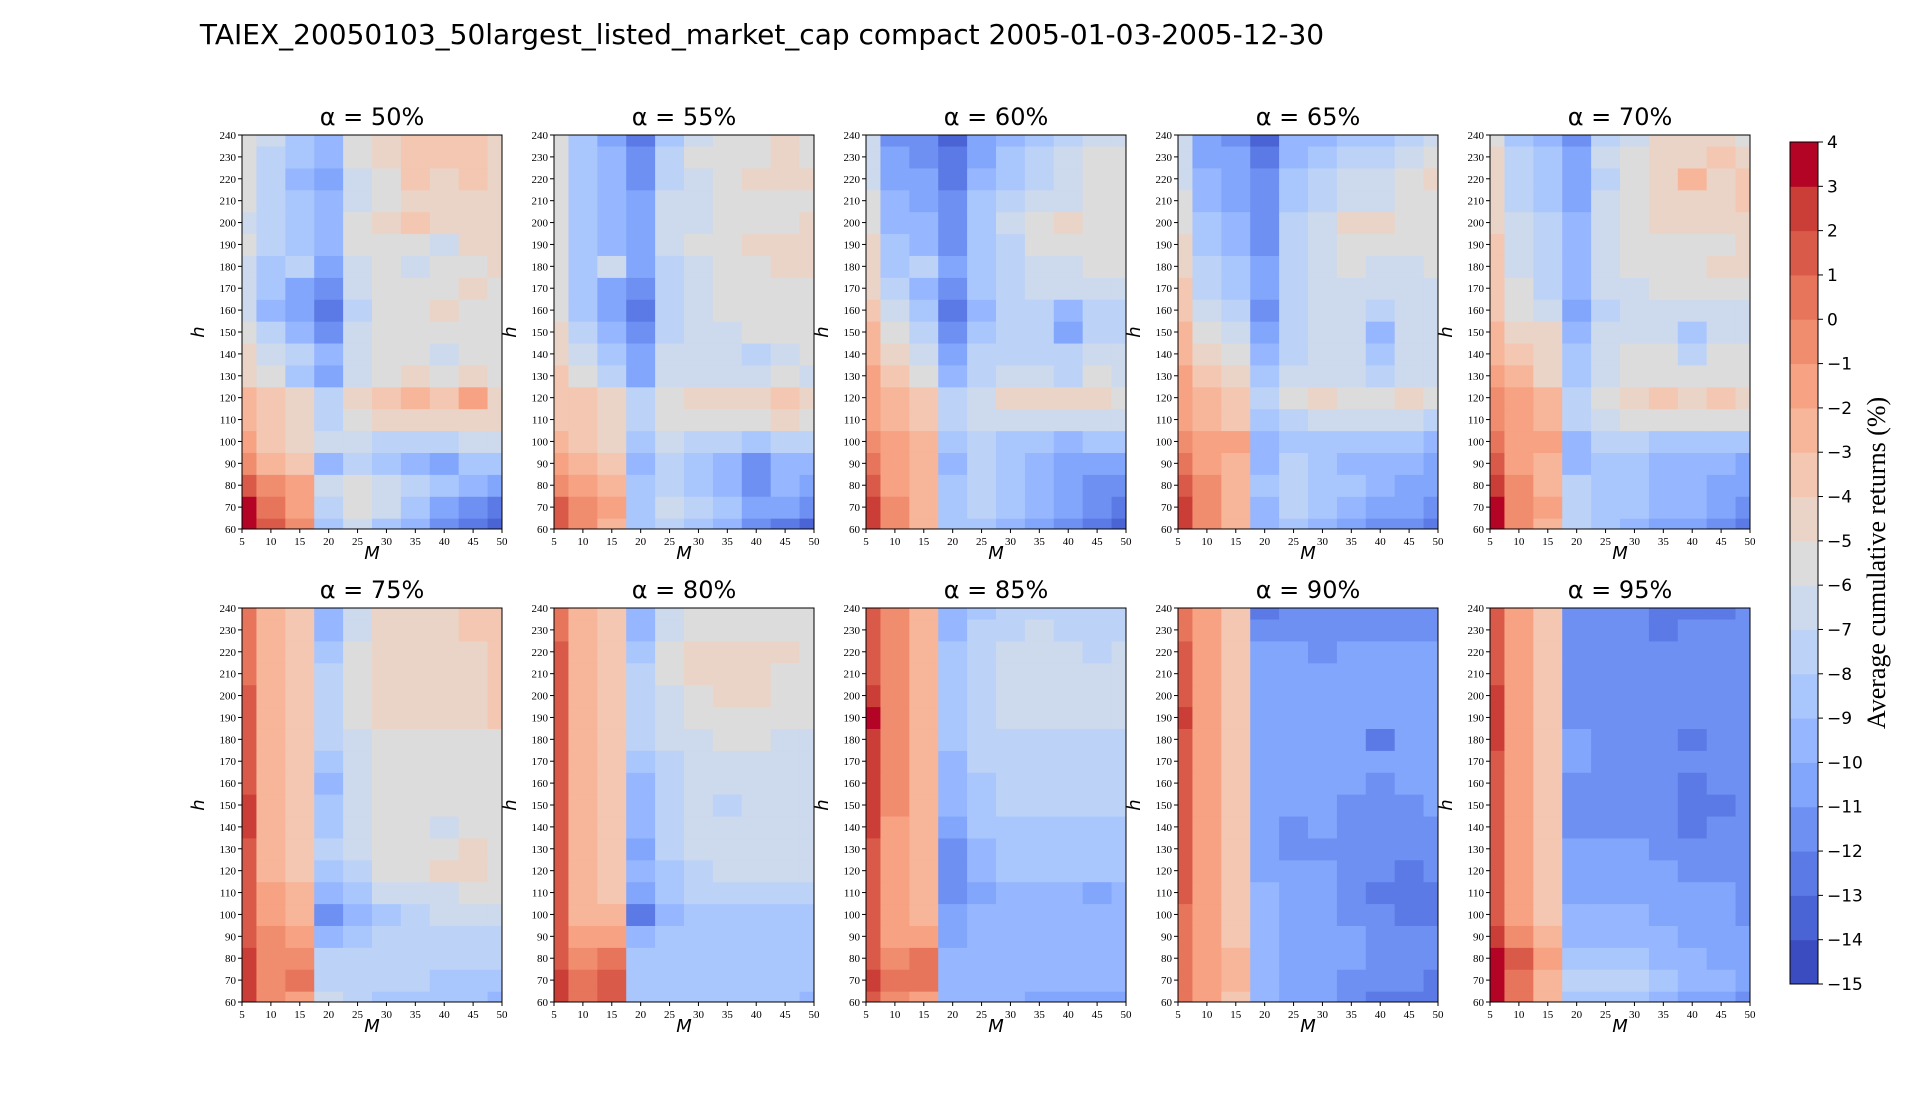 This screenshot has height=1113, width=1923. Describe the element at coordinates (540, 355) in the screenshot. I see `y-tick-label: 140` at that location.